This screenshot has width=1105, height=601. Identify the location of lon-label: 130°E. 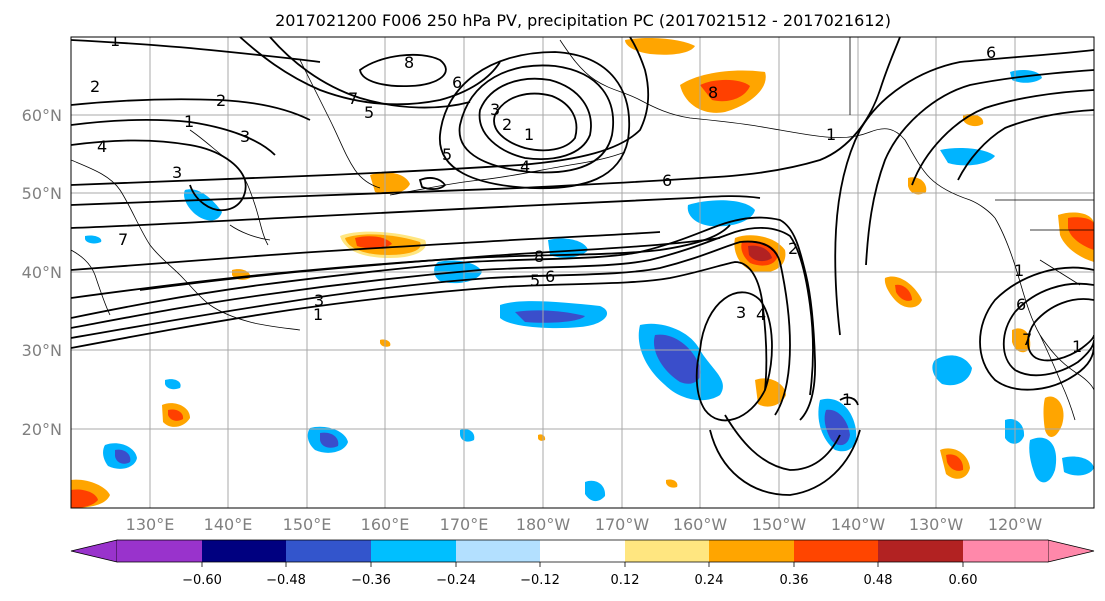
(150, 524).